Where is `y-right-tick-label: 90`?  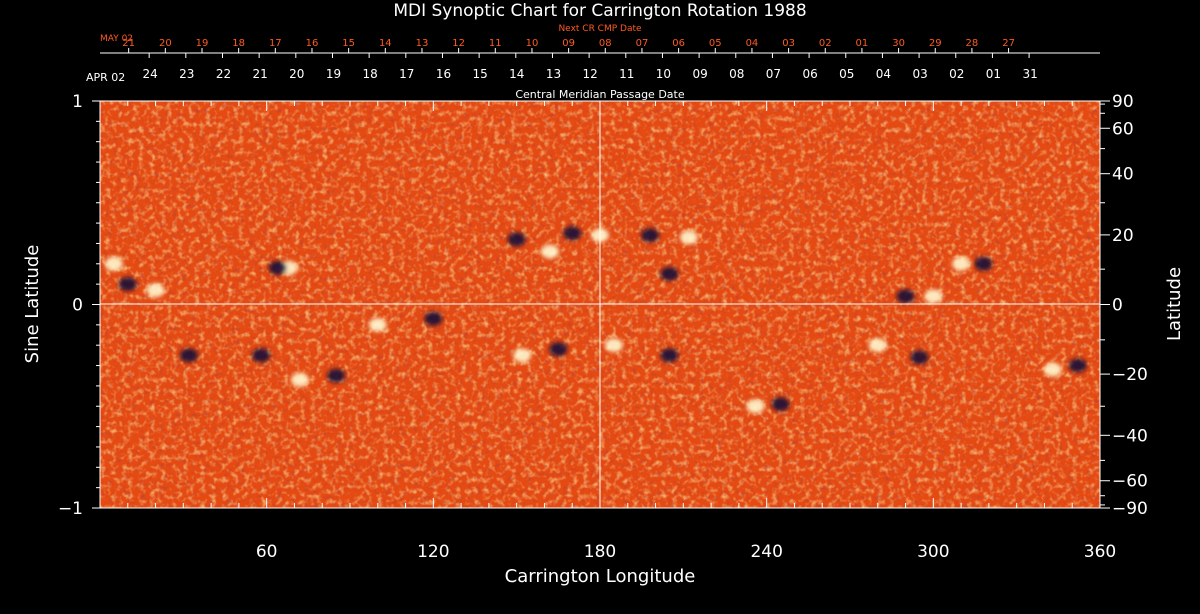 y-right-tick-label: 90 is located at coordinates (1123, 102).